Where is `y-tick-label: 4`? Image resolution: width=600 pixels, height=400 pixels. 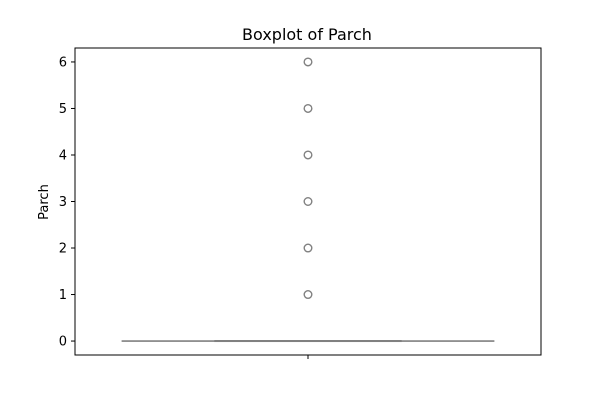 y-tick-label: 4 is located at coordinates (63, 155).